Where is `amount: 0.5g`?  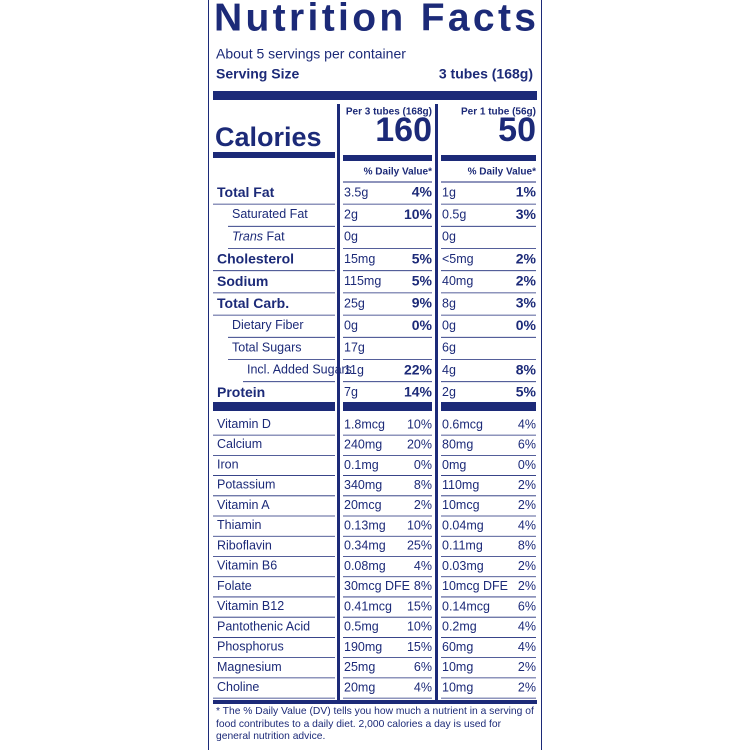
amount: 0.5g is located at coordinates (454, 214).